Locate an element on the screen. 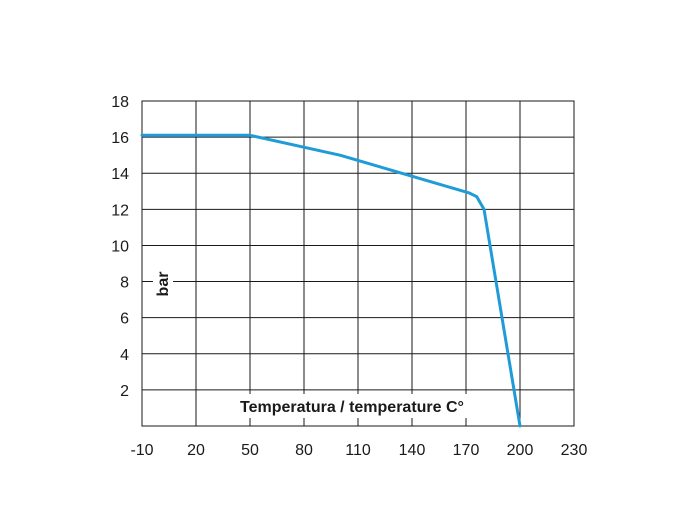 Image resolution: width=700 pixels, height=520 pixels. y-tick-label: 4 is located at coordinates (124, 355).